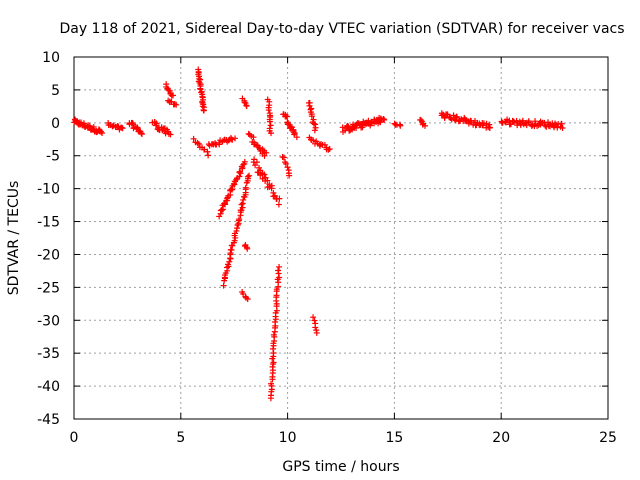 The width and height of the screenshot is (640, 480). What do you see at coordinates (48, 420) in the screenshot?
I see `y-tick-label: -45` at bounding box center [48, 420].